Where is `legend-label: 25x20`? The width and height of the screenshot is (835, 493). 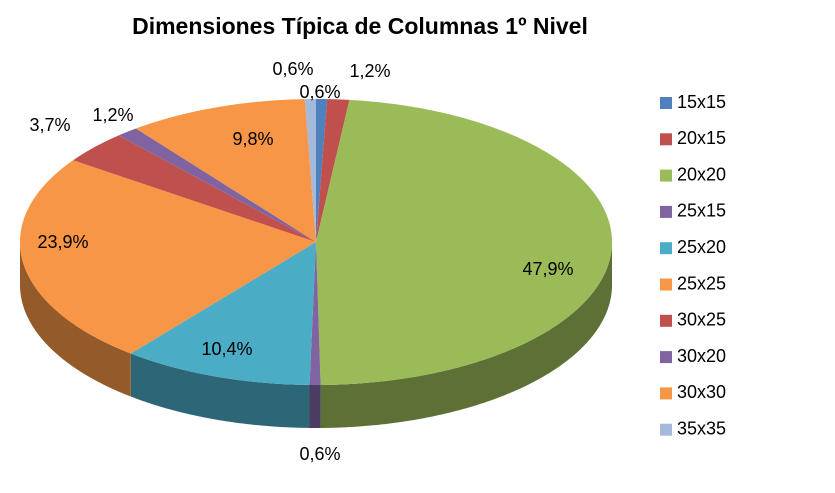 legend-label: 25x20 is located at coordinates (701, 247).